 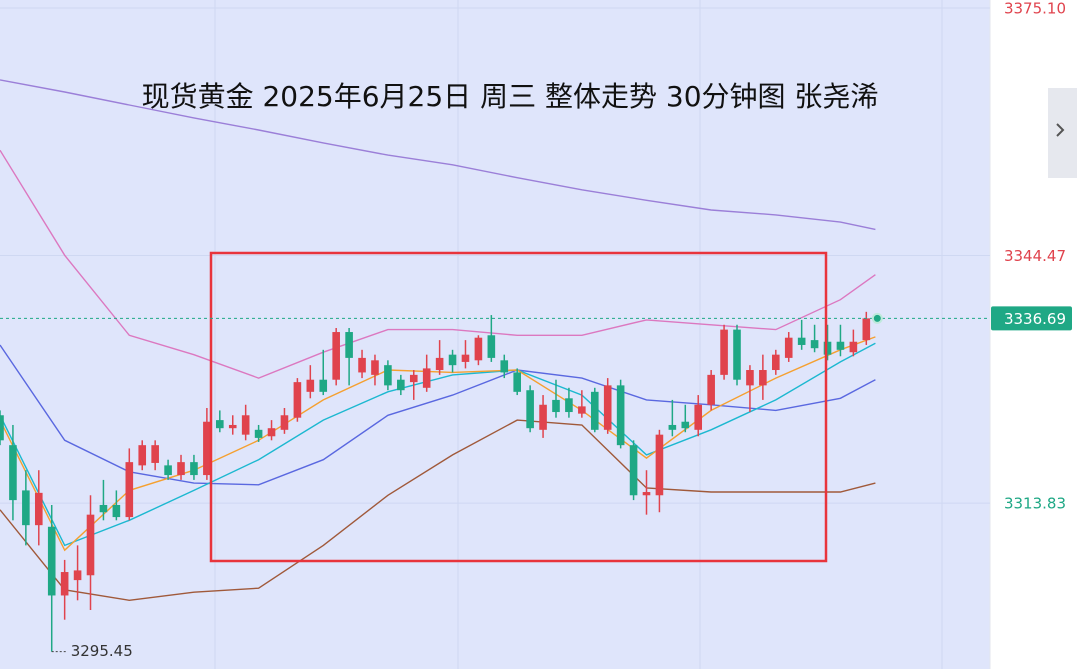 What do you see at coordinates (102, 651) in the screenshot?
I see `low-label: 3295.45` at bounding box center [102, 651].